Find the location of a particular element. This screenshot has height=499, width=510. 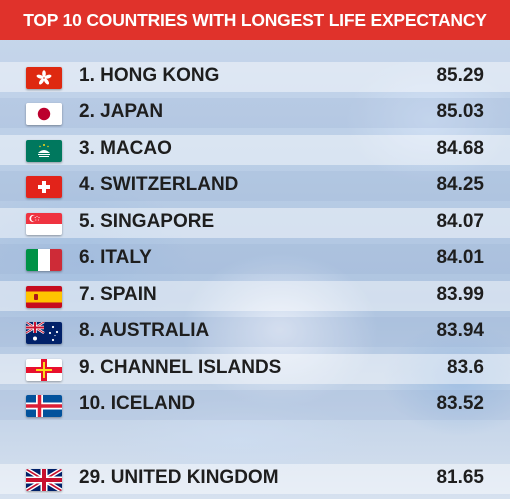

life-expectancy-value: 84.07 is located at coordinates (460, 221).